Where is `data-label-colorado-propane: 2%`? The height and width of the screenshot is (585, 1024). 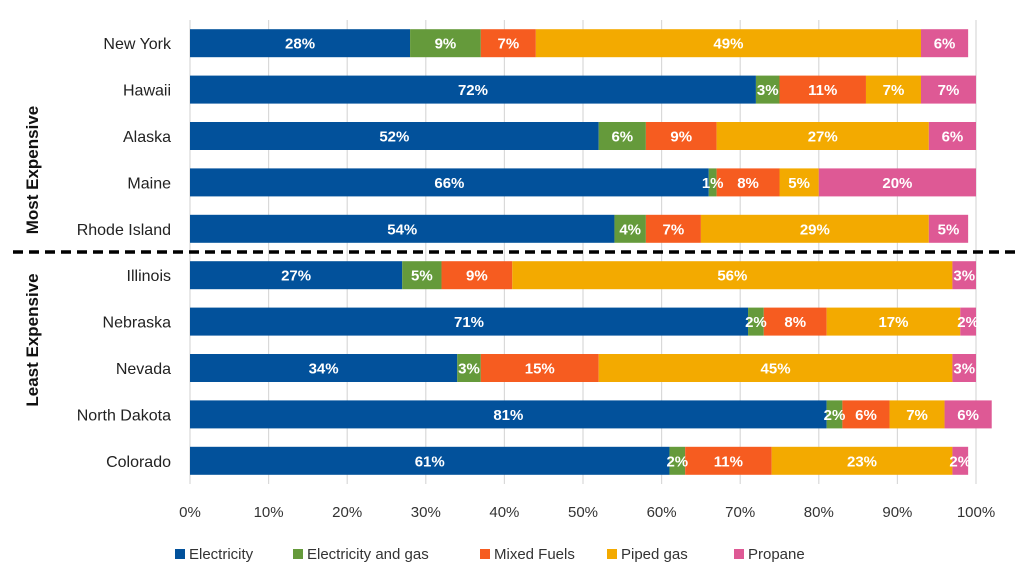
data-label-colorado-propane: 2% is located at coordinates (960, 461).